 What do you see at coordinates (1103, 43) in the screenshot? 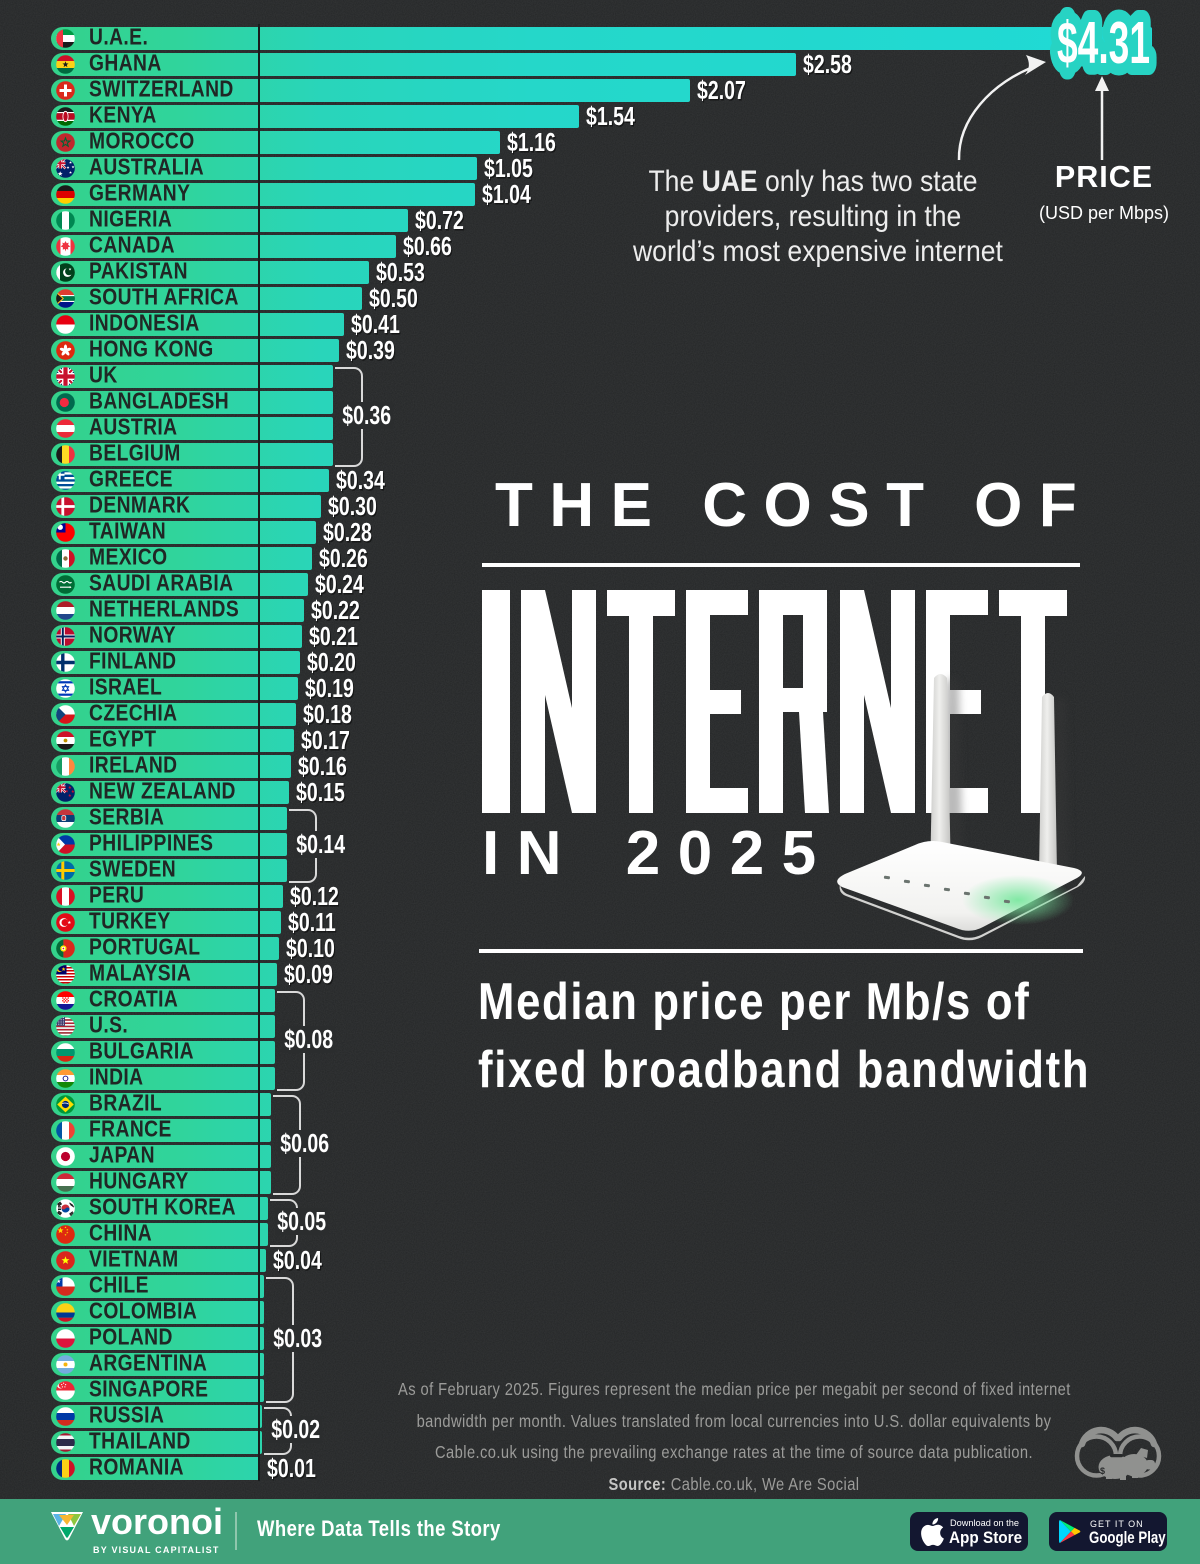
I see `svg-text: $4.31` at bounding box center [1103, 43].